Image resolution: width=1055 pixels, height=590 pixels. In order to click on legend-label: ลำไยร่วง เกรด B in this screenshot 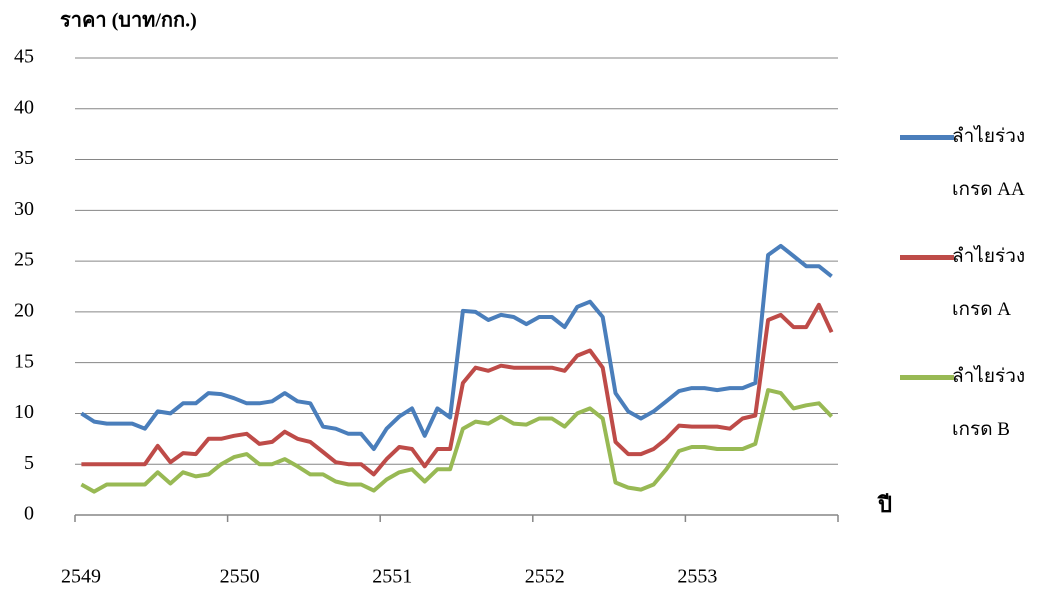, I will do `click(989, 403)`.